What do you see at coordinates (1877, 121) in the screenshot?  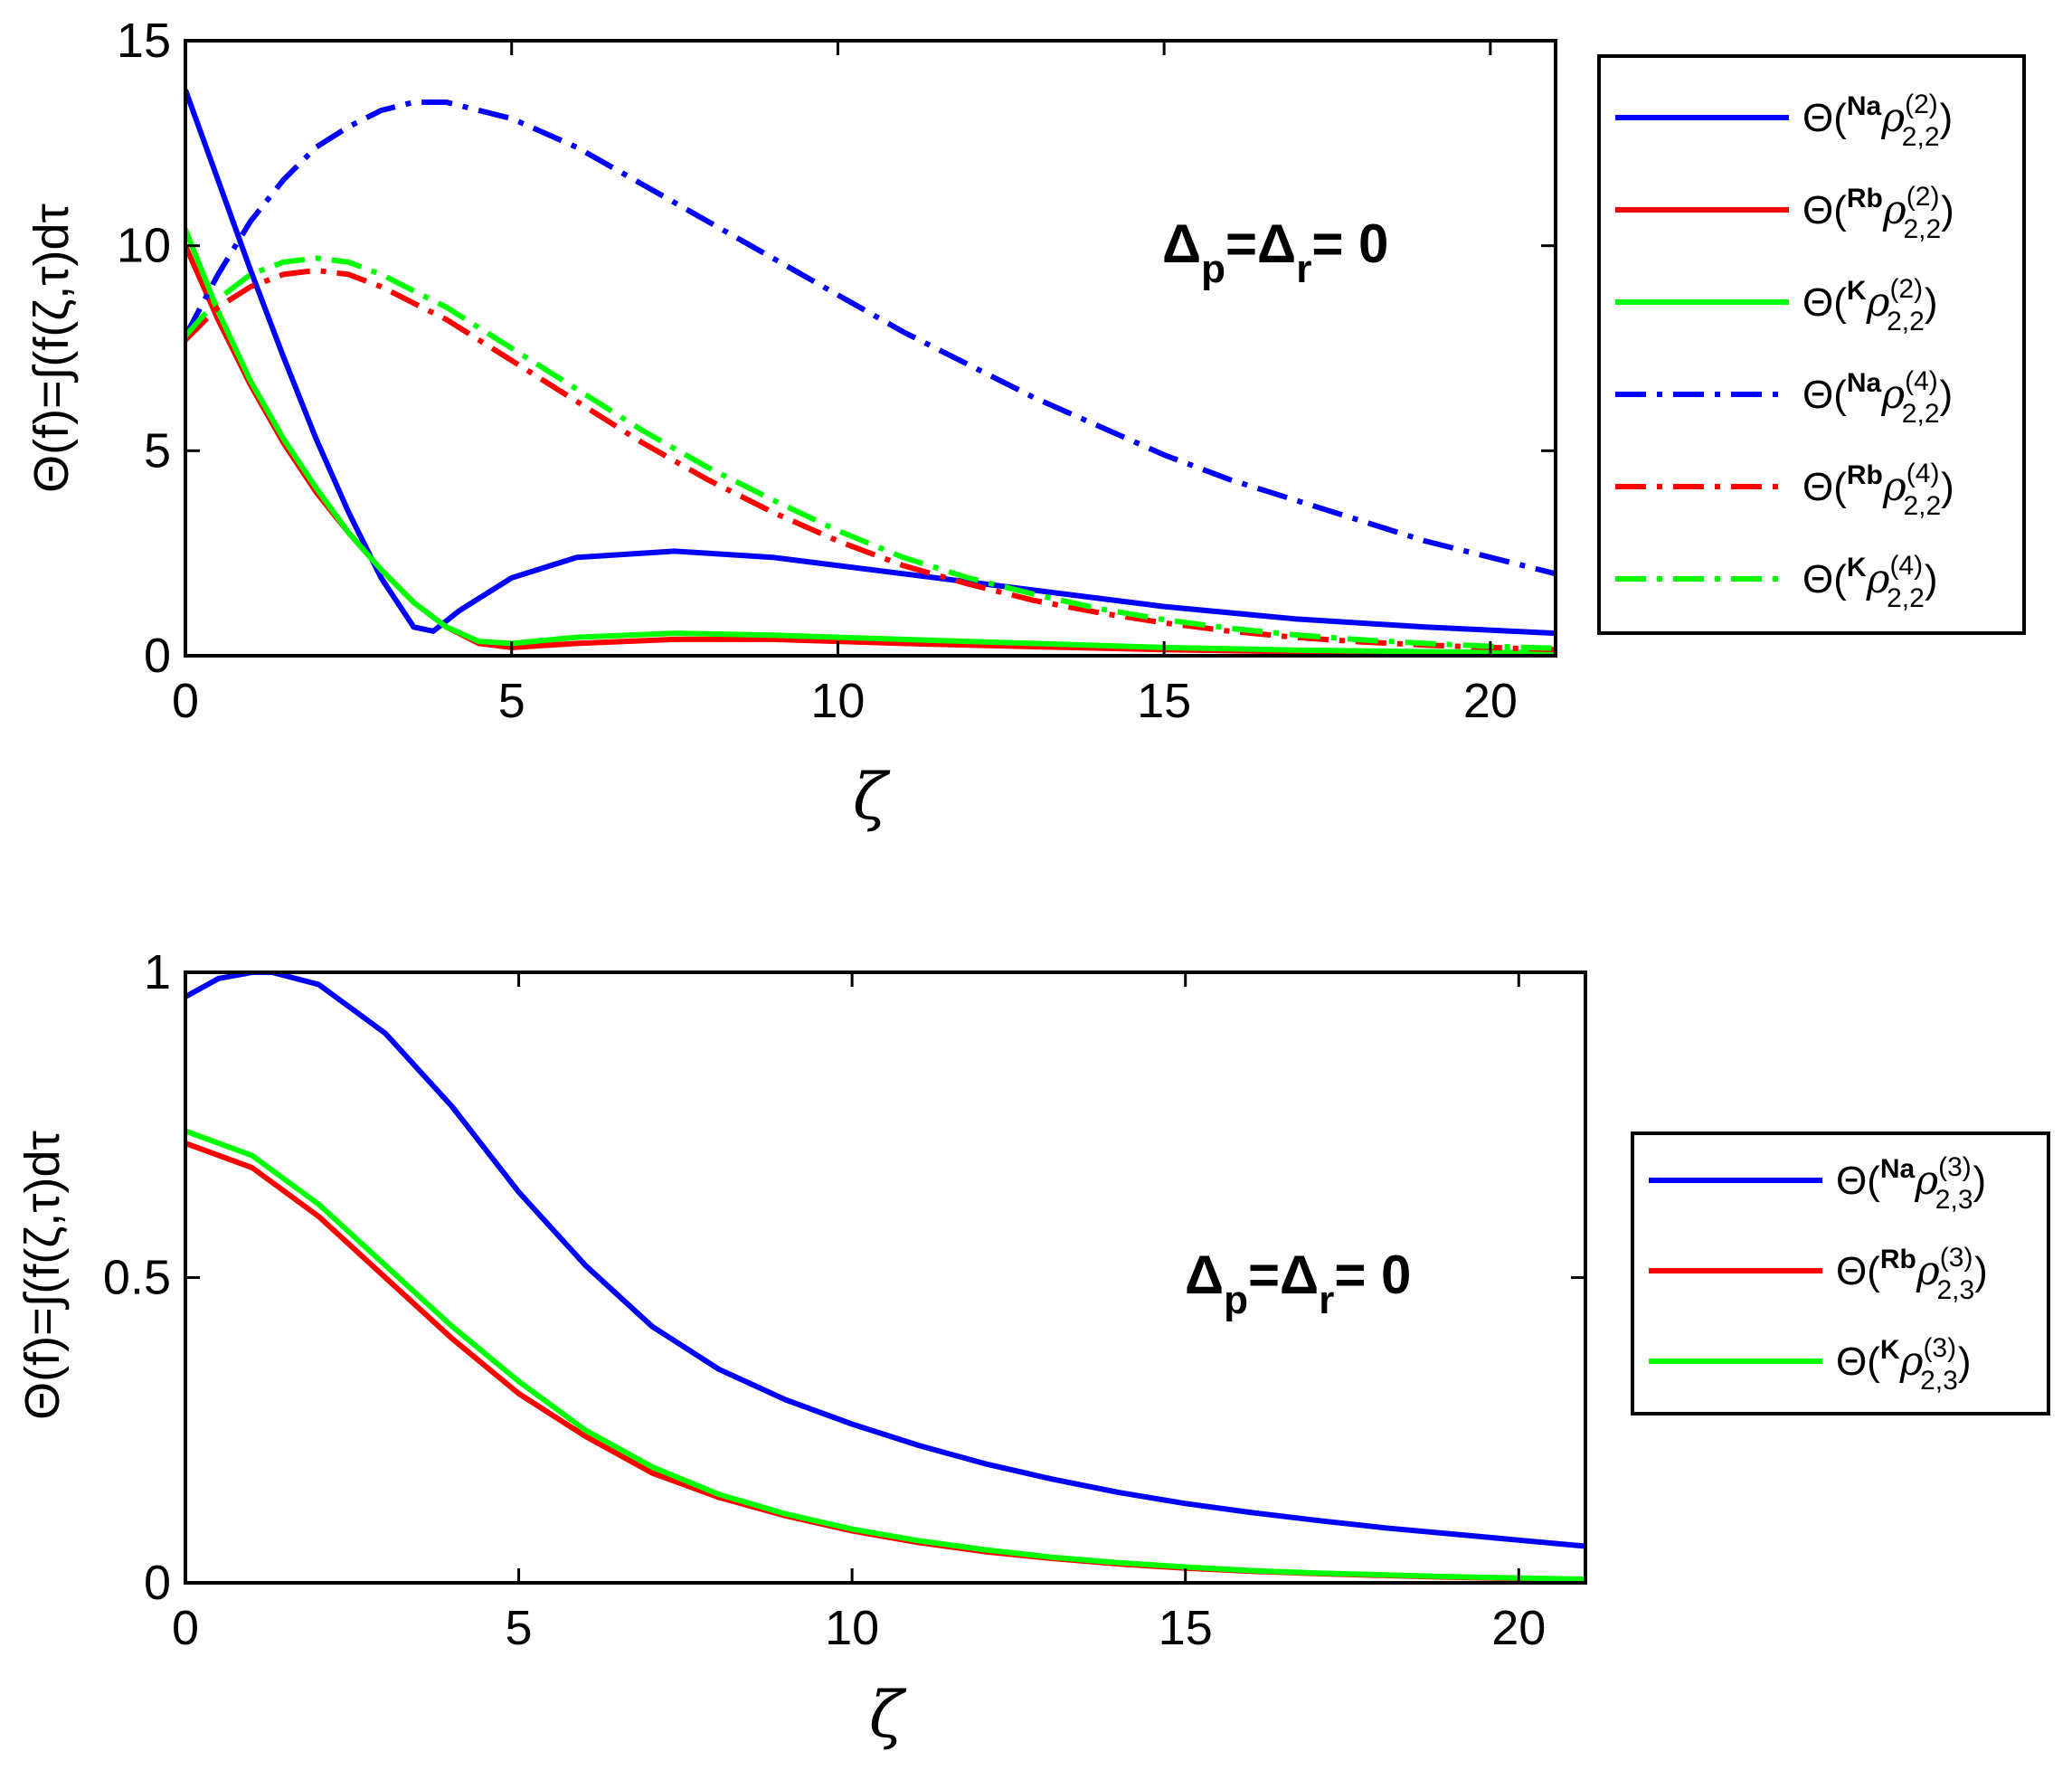 I see `legend-entry-label: Θ(Naρ(2) 2,2)` at bounding box center [1877, 121].